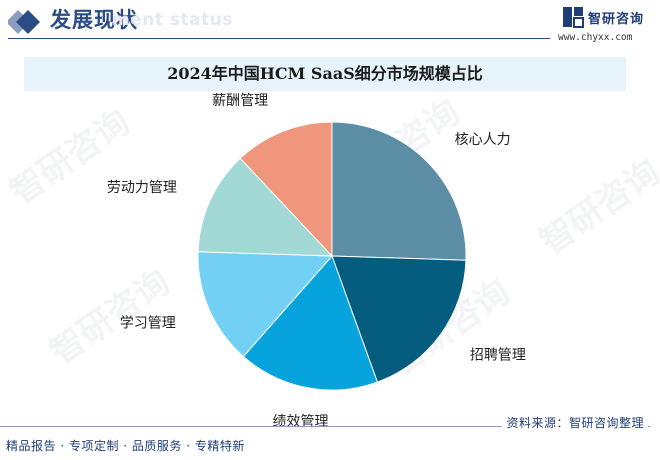  I want to click on slice-label: 劳动力管理, so click(142, 188).